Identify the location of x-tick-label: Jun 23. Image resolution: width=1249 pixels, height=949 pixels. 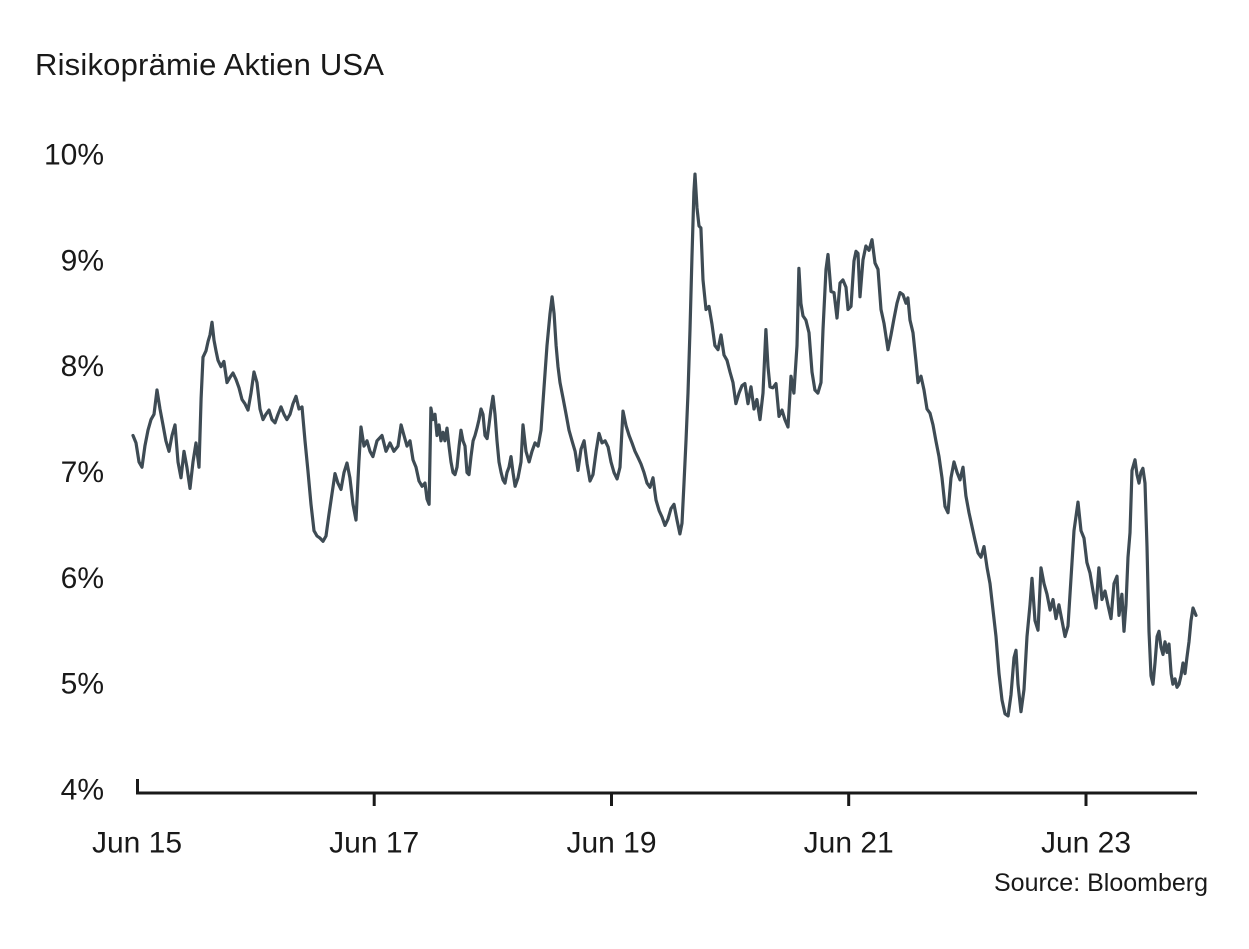
(1086, 843).